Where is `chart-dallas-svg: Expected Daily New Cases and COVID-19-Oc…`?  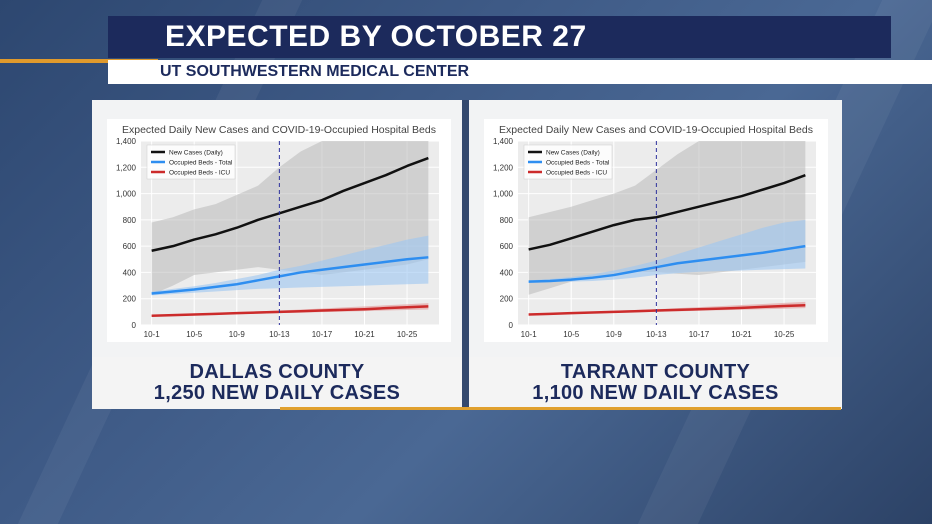 chart-dallas-svg: Expected Daily New Cases and COVID-19-Oc… is located at coordinates (277, 231).